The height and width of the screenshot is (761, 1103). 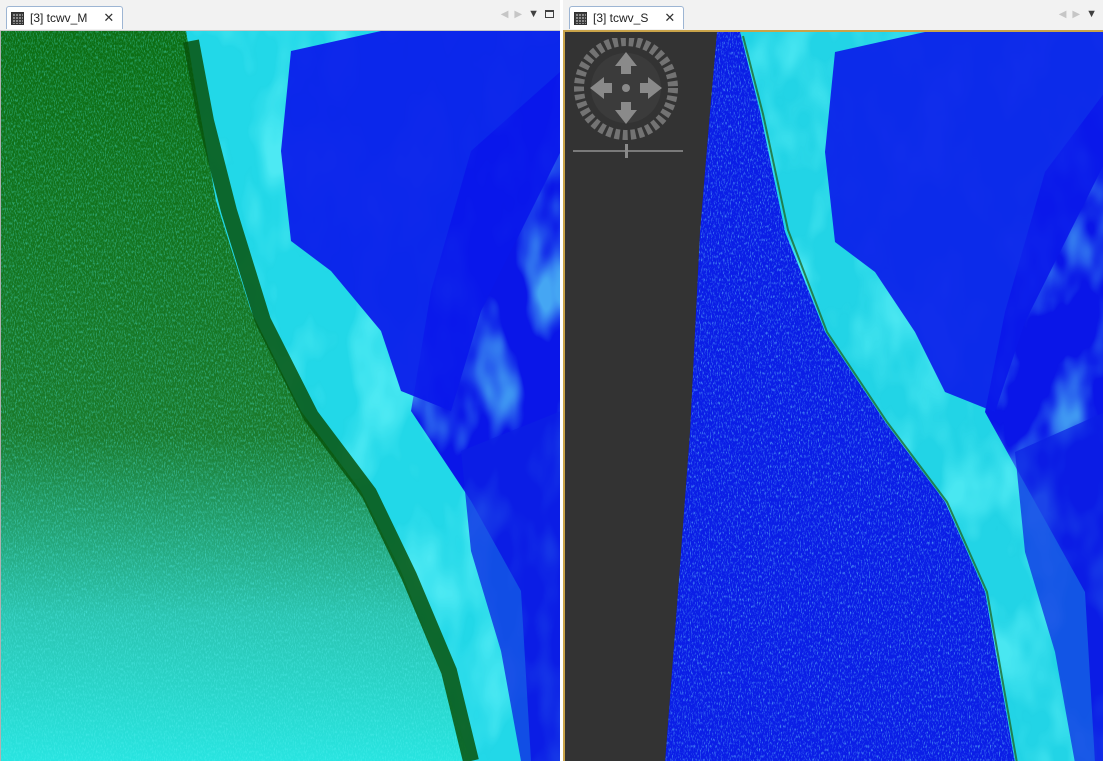 I want to click on maximize-icon, so click(x=549, y=14).